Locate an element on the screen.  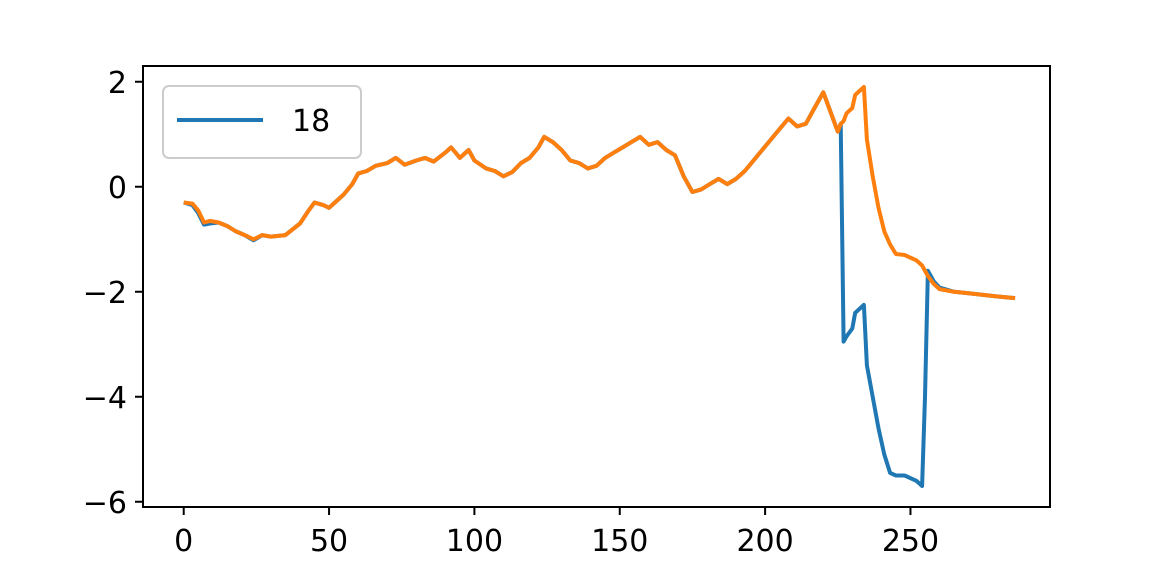
y-tick-label: 0 is located at coordinates (117, 188).